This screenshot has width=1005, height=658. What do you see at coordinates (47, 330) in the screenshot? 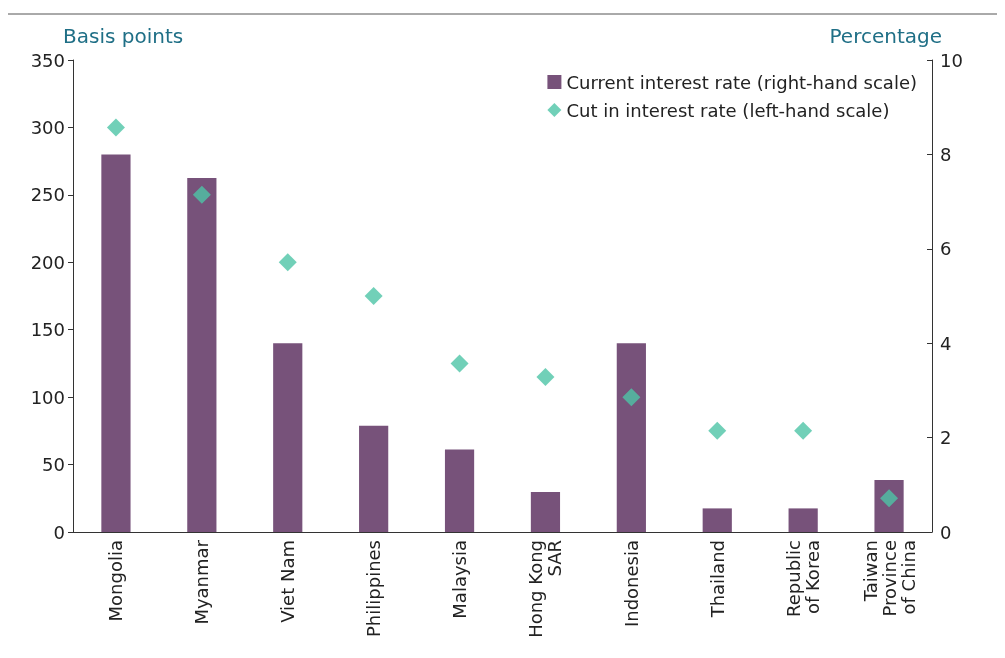
I see `y-tick-label: 150` at bounding box center [47, 330].